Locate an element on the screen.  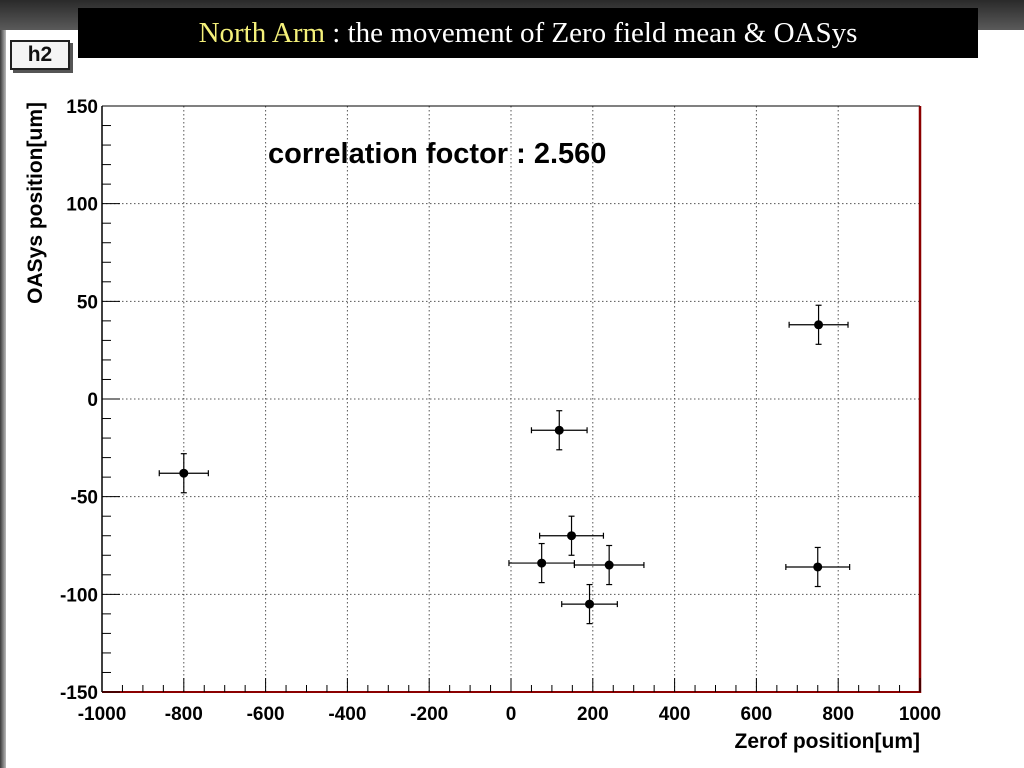
x-tick-label: 800 is located at coordinates (838, 714).